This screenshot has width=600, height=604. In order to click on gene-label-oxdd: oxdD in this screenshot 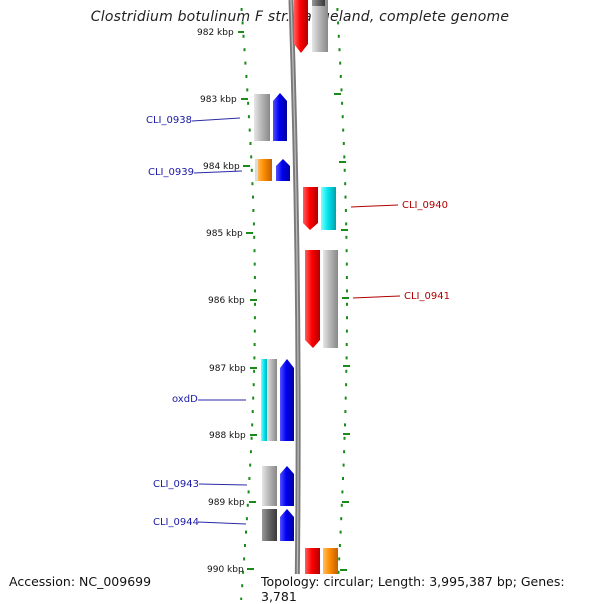, I will do `click(185, 399)`.